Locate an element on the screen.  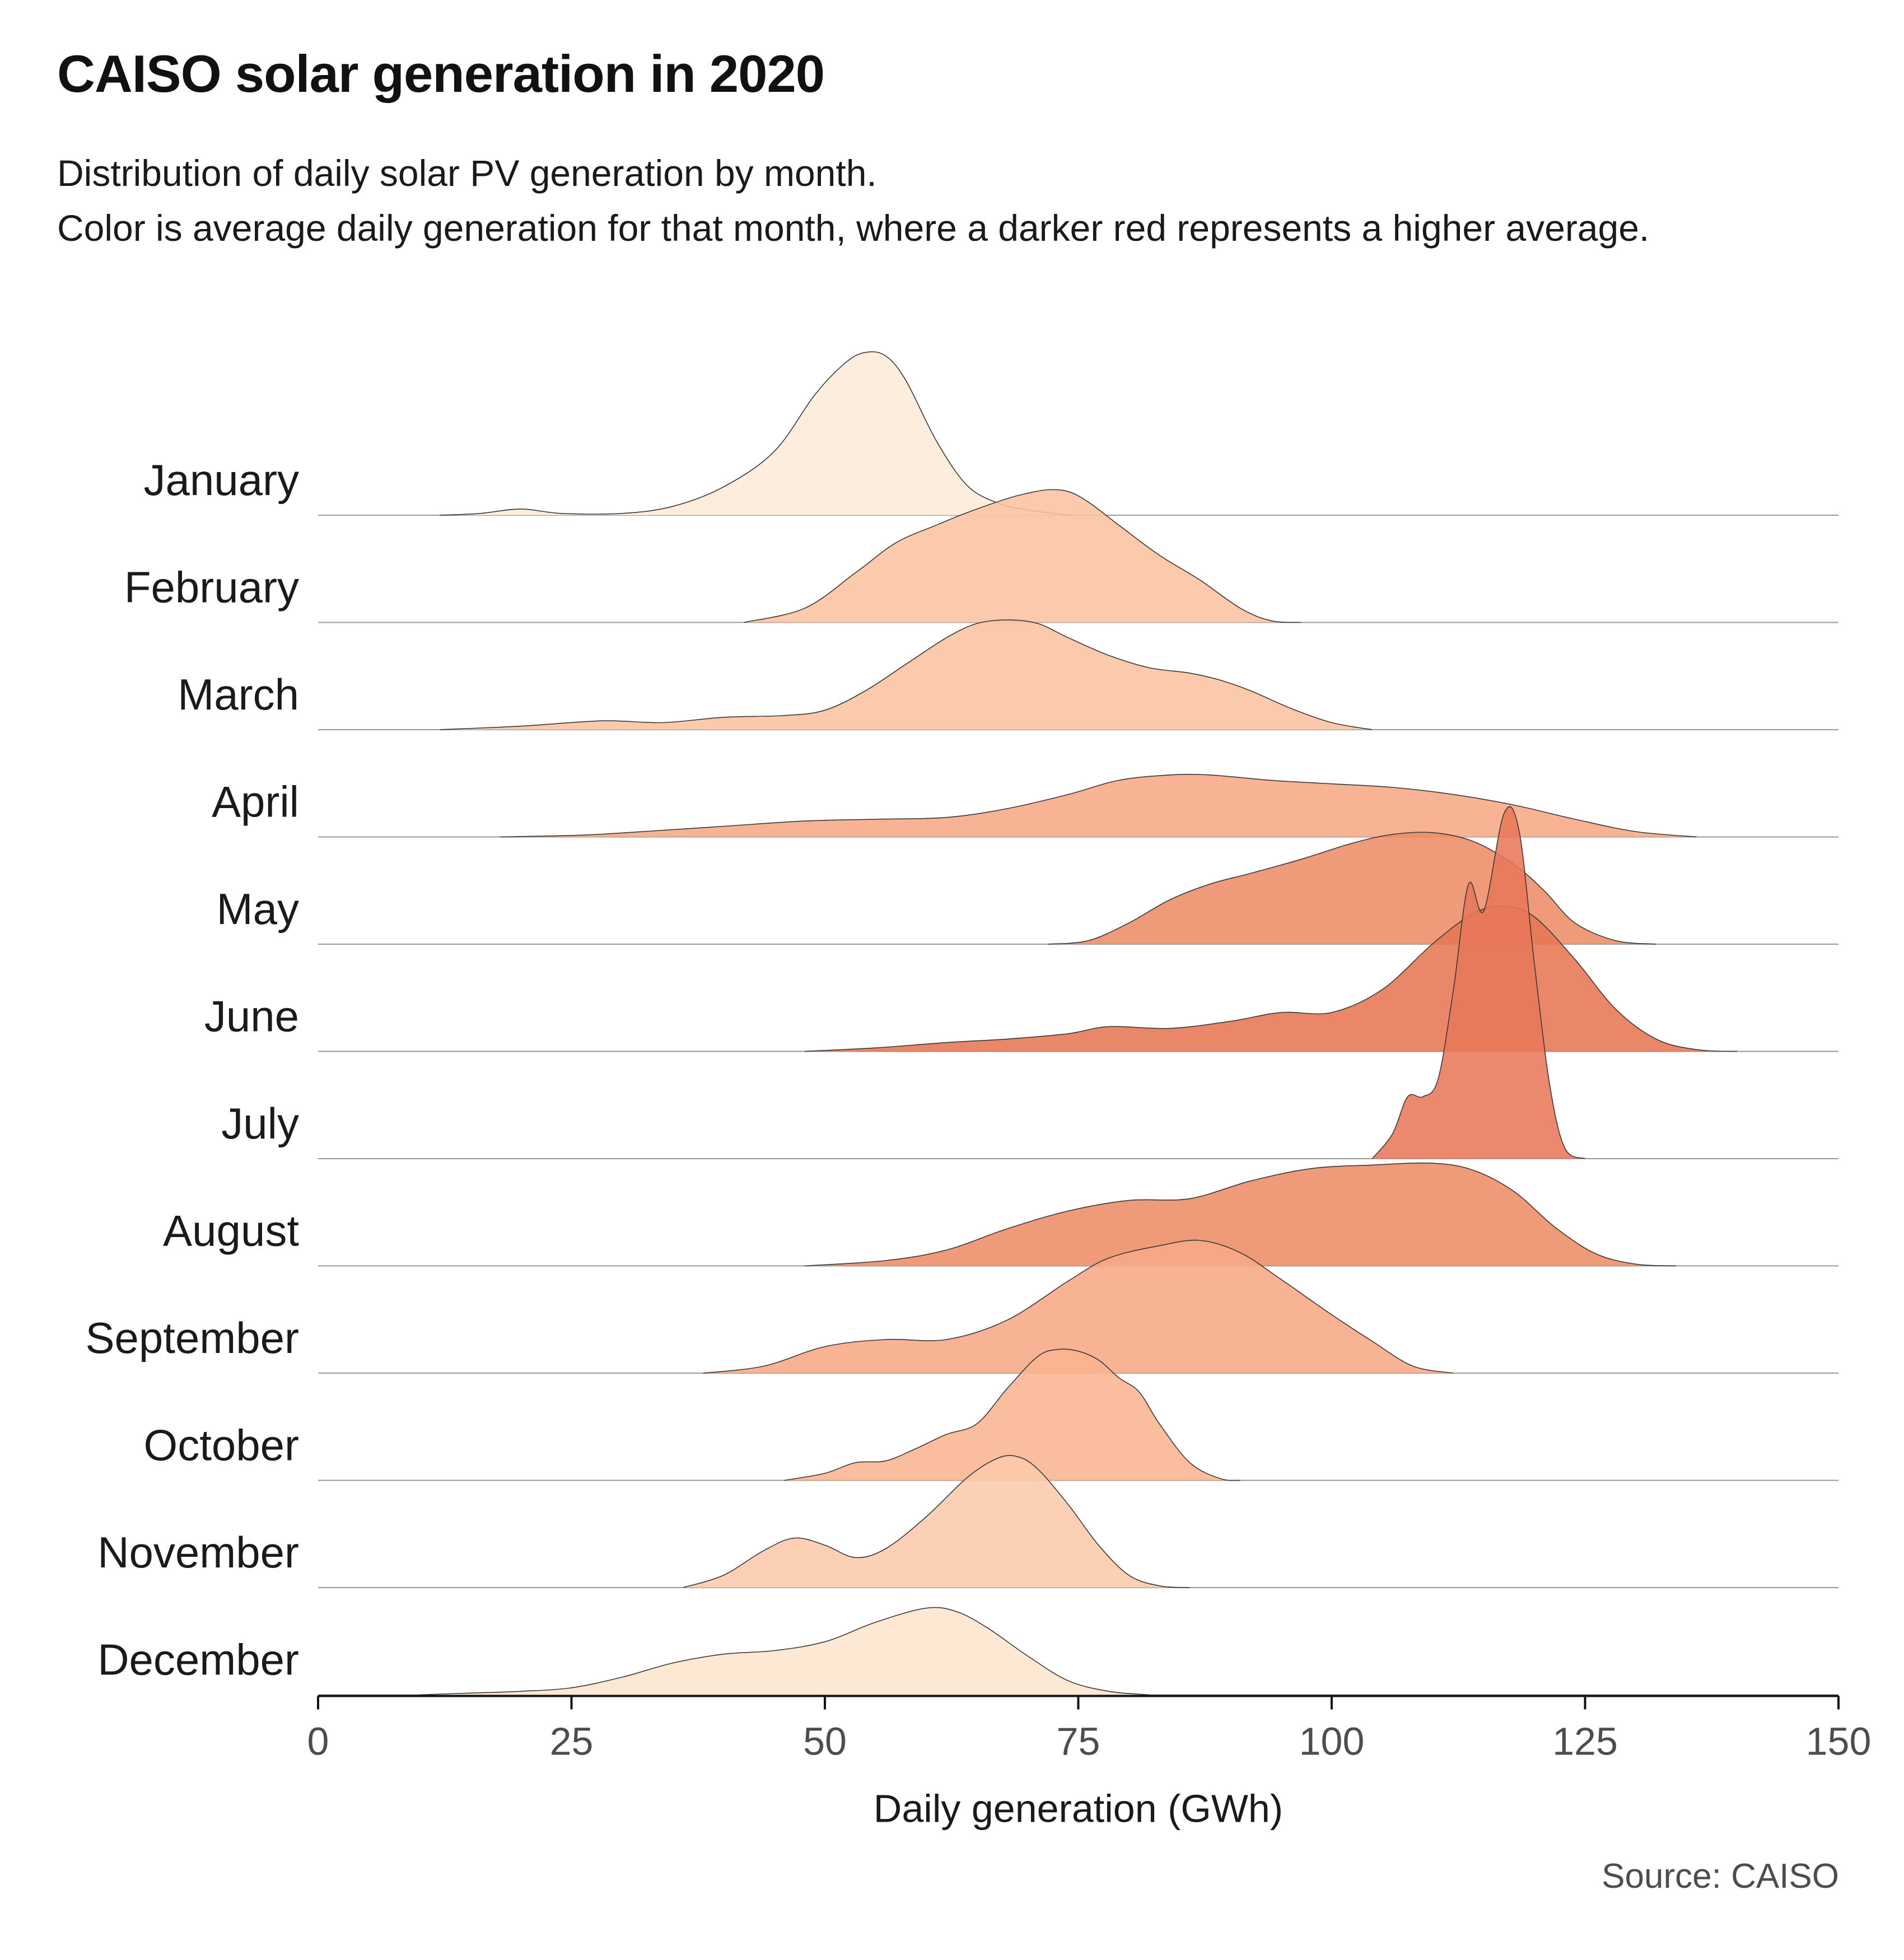
ridge-january is located at coordinates (754, 434).